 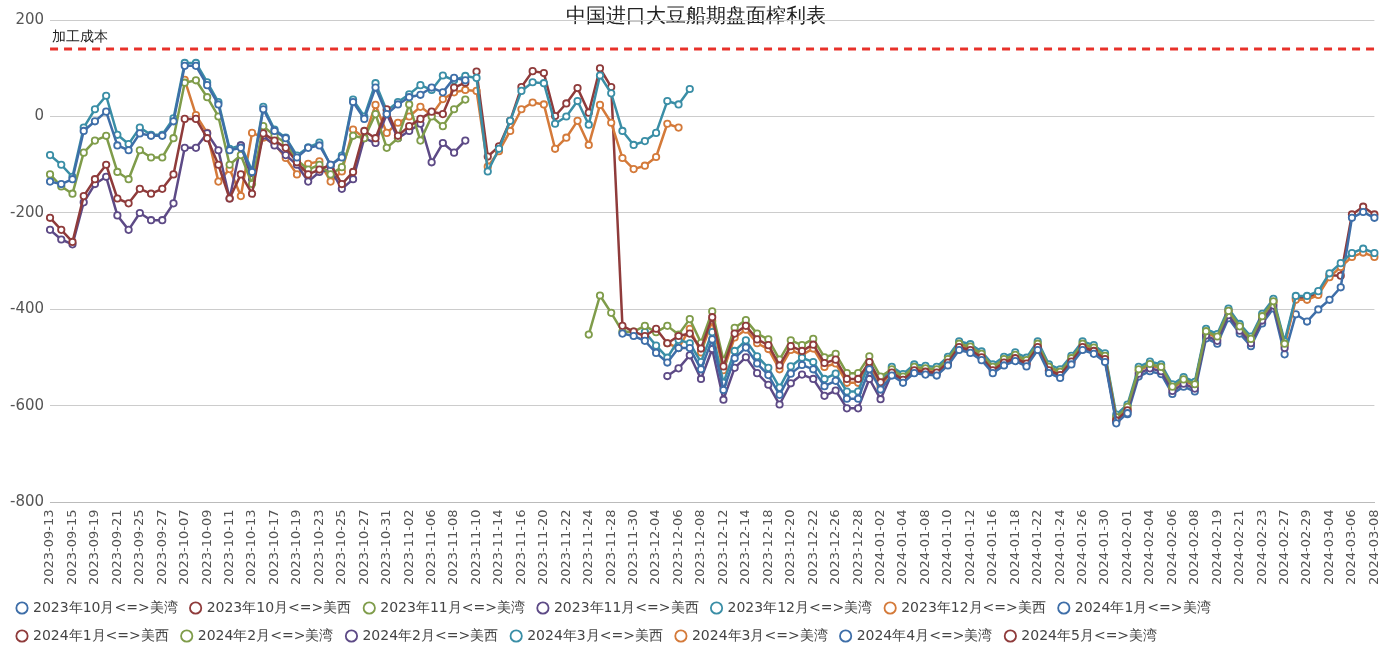 What do you see at coordinates (565, 547) in the screenshot?
I see `x-tick-label: 2023-11-22` at bounding box center [565, 547].